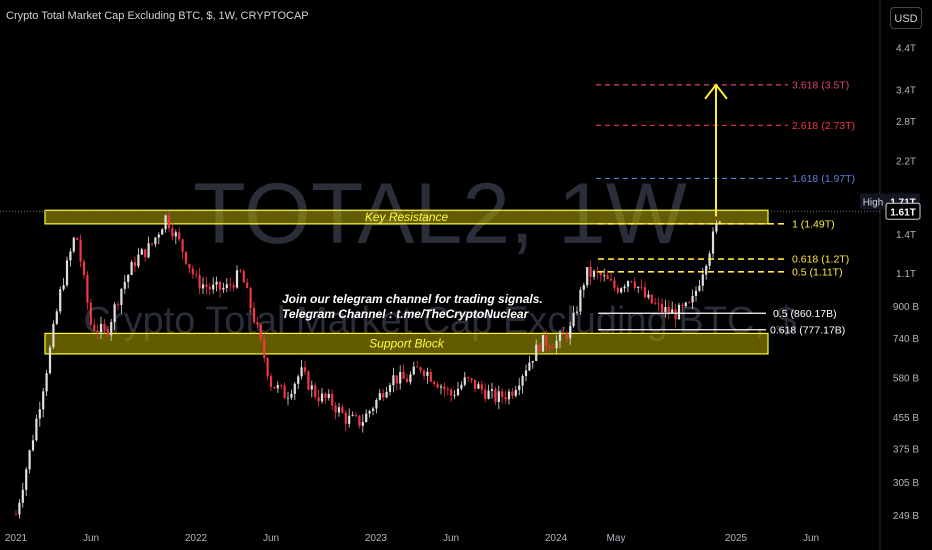  Describe the element at coordinates (817, 272) in the screenshot. I see `level-label-5: 0.5 (1.11T)` at that location.